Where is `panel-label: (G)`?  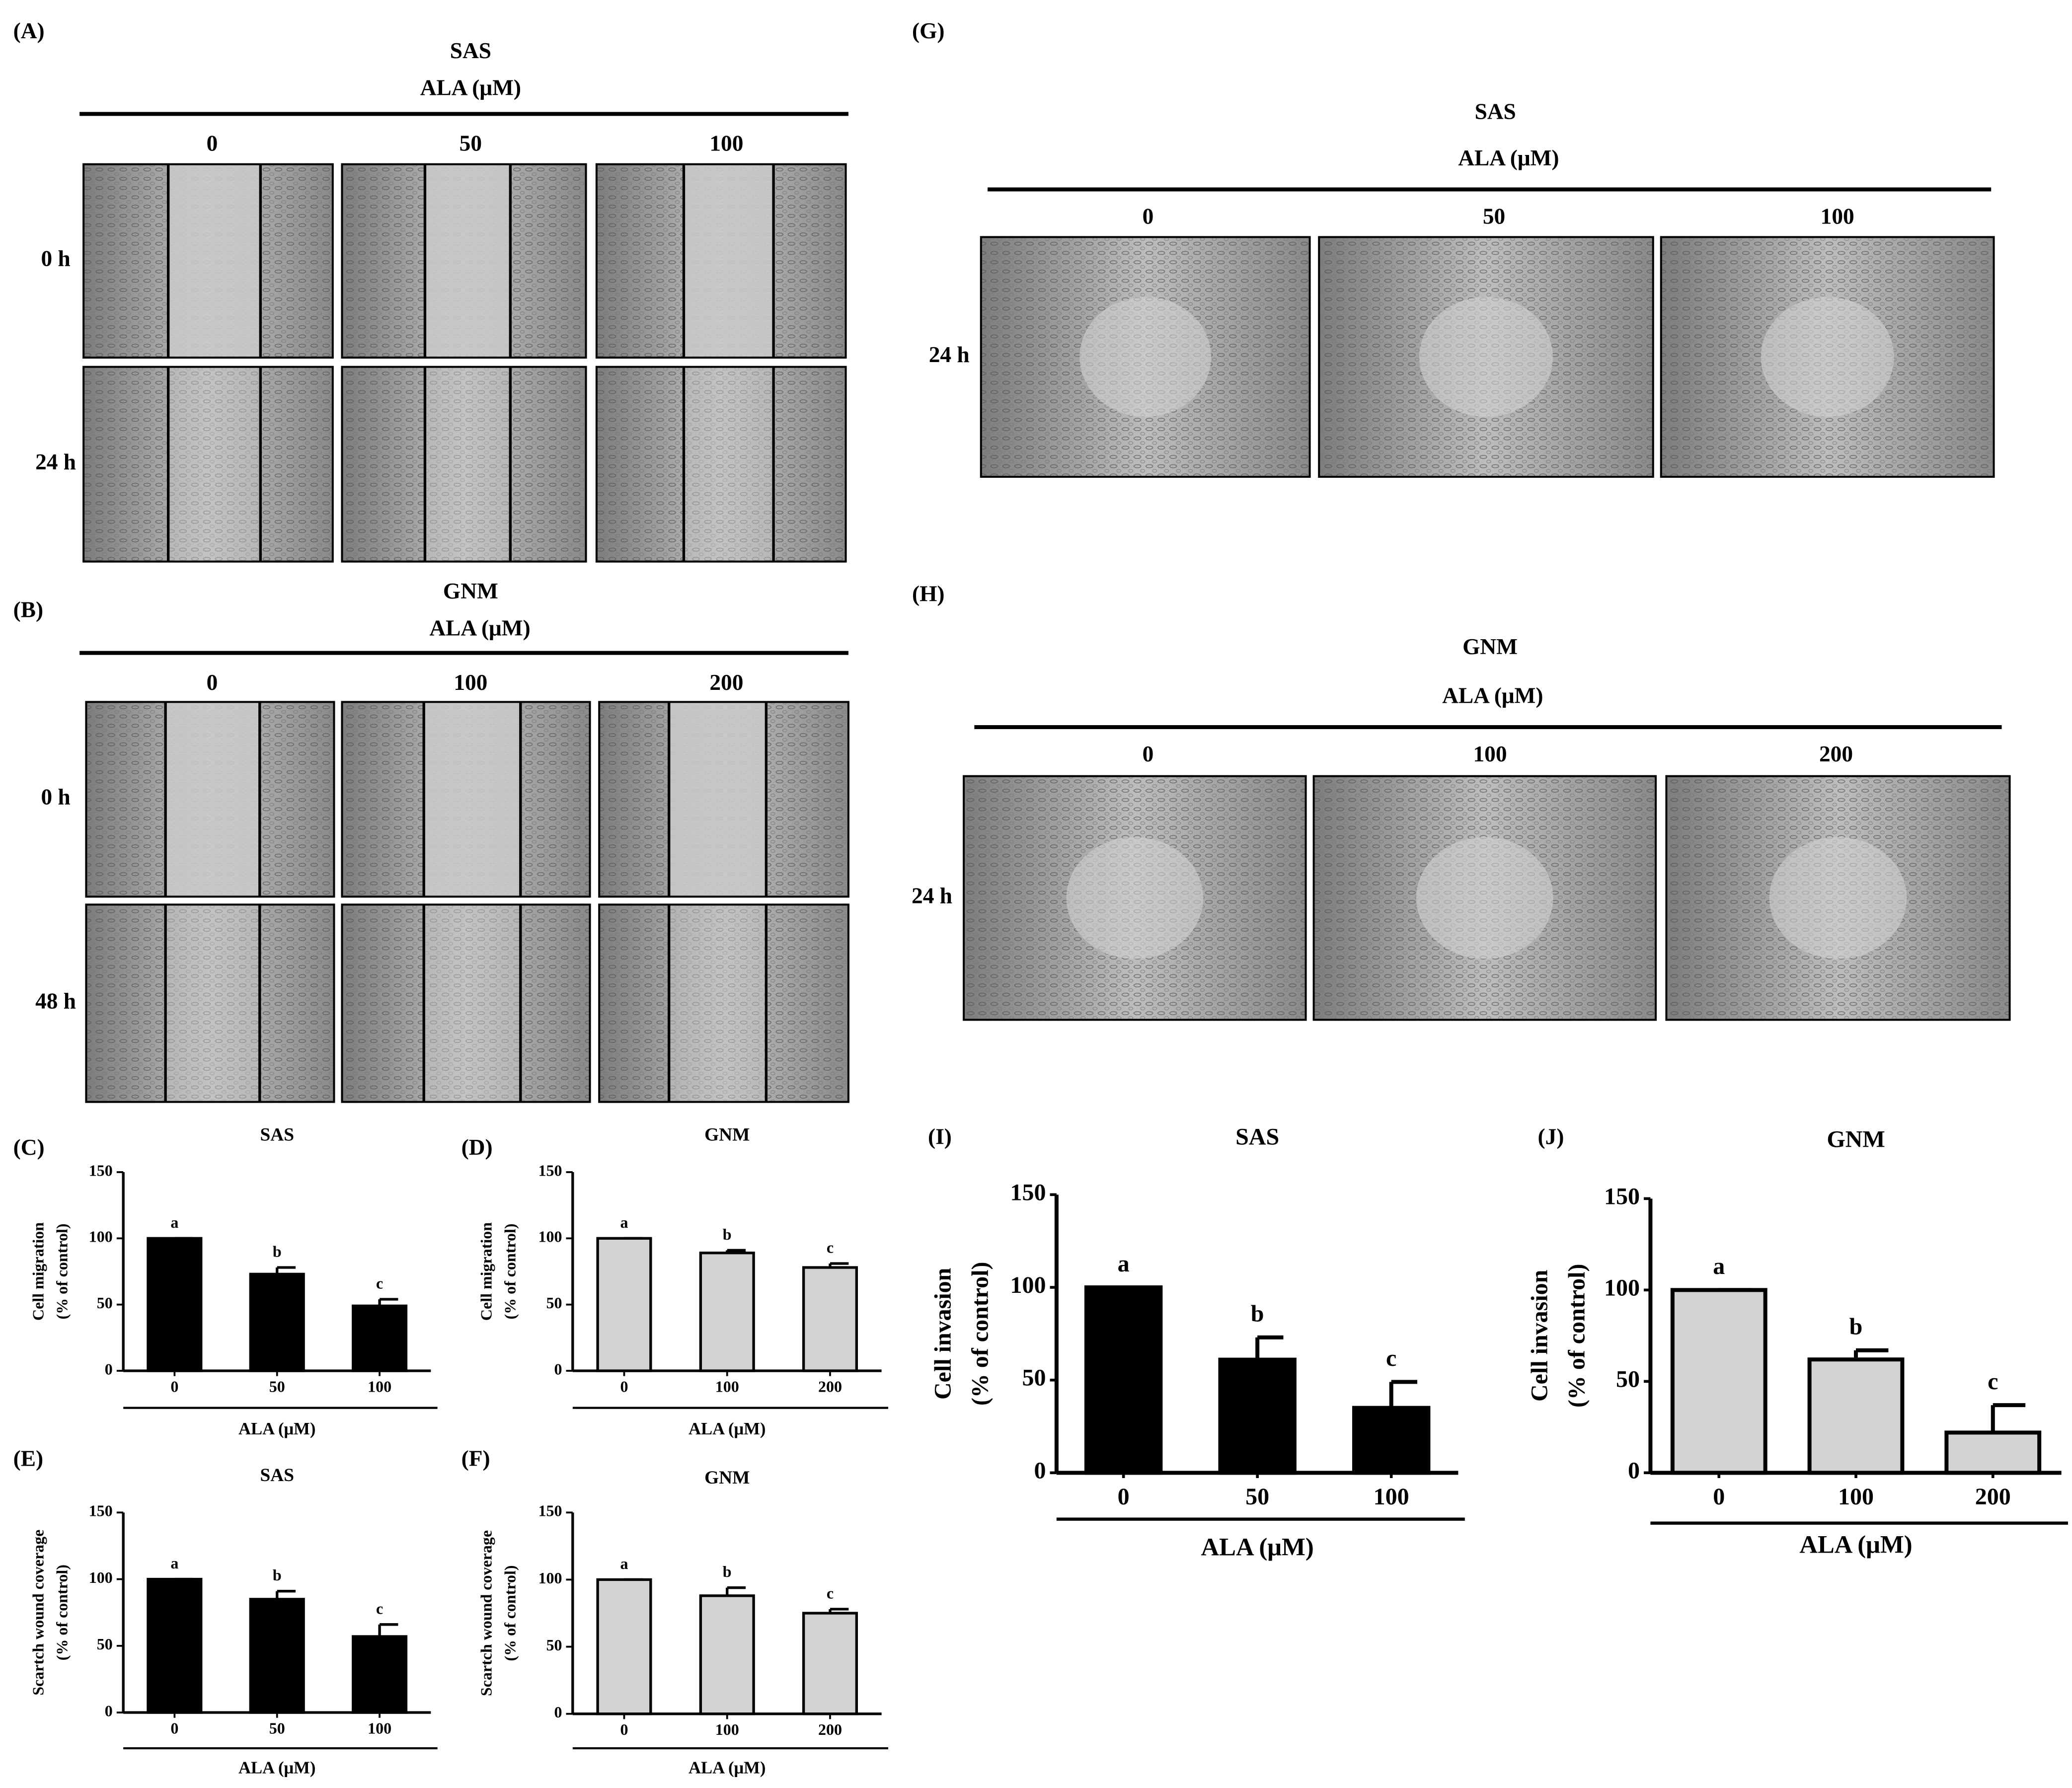 panel-label: (G) is located at coordinates (928, 30).